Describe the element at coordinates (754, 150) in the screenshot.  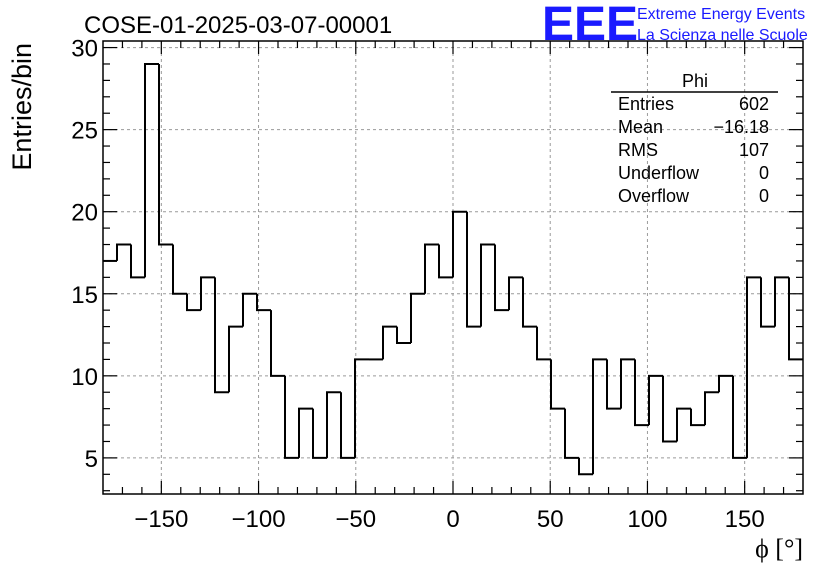
I see `stats-value: 107` at that location.